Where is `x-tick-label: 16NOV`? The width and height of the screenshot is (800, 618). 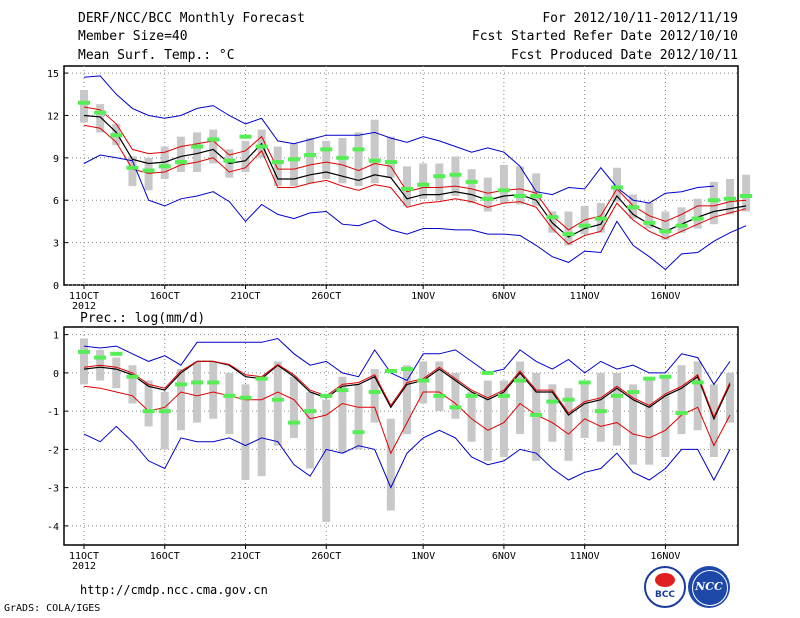
x-tick-label: 16NOV is located at coordinates (665, 556).